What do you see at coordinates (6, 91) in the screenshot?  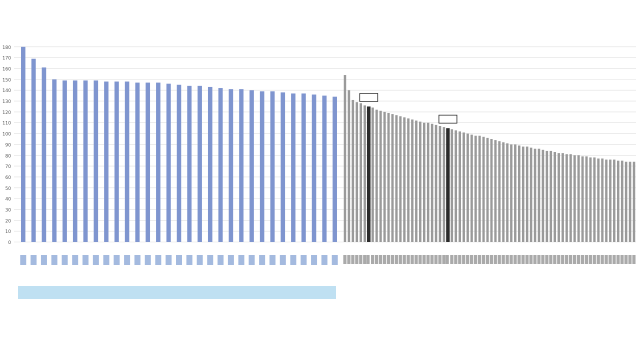 I see `y-tick-label: 140` at bounding box center [6, 91].